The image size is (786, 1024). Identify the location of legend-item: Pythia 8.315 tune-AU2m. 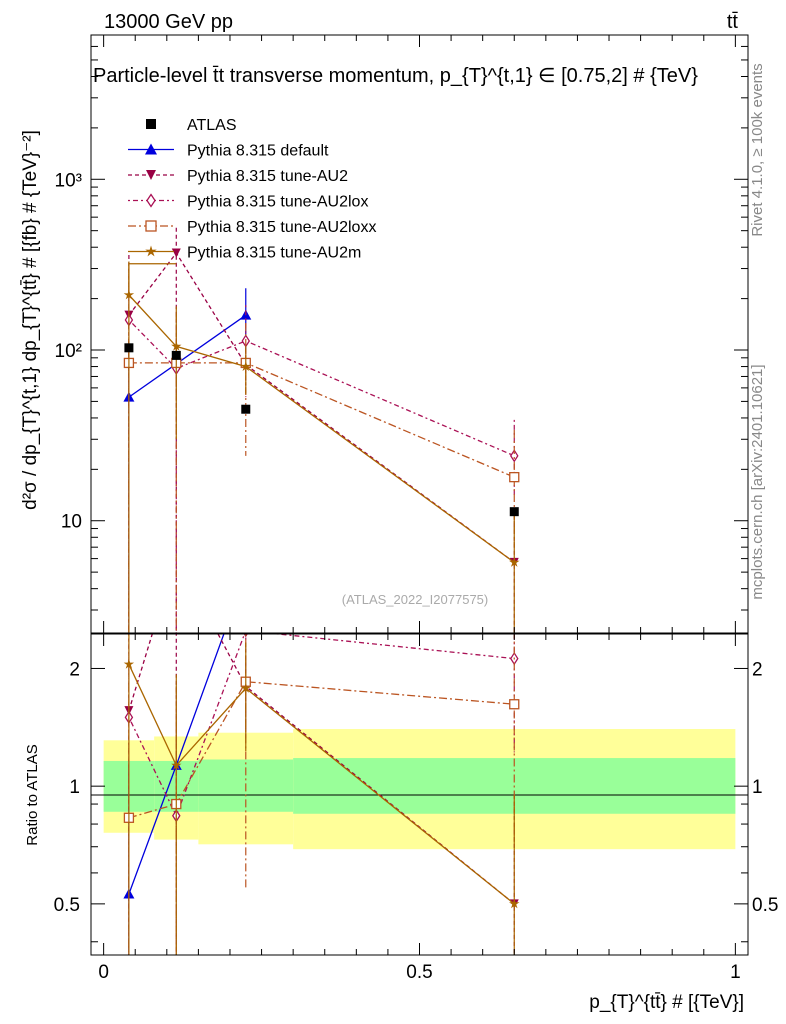
(244, 253).